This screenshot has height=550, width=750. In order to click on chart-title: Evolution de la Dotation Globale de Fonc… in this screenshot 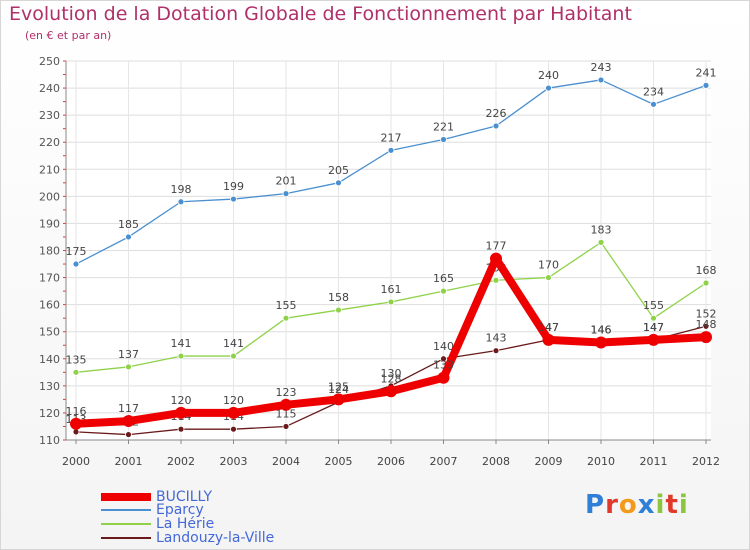, I will do `click(320, 14)`.